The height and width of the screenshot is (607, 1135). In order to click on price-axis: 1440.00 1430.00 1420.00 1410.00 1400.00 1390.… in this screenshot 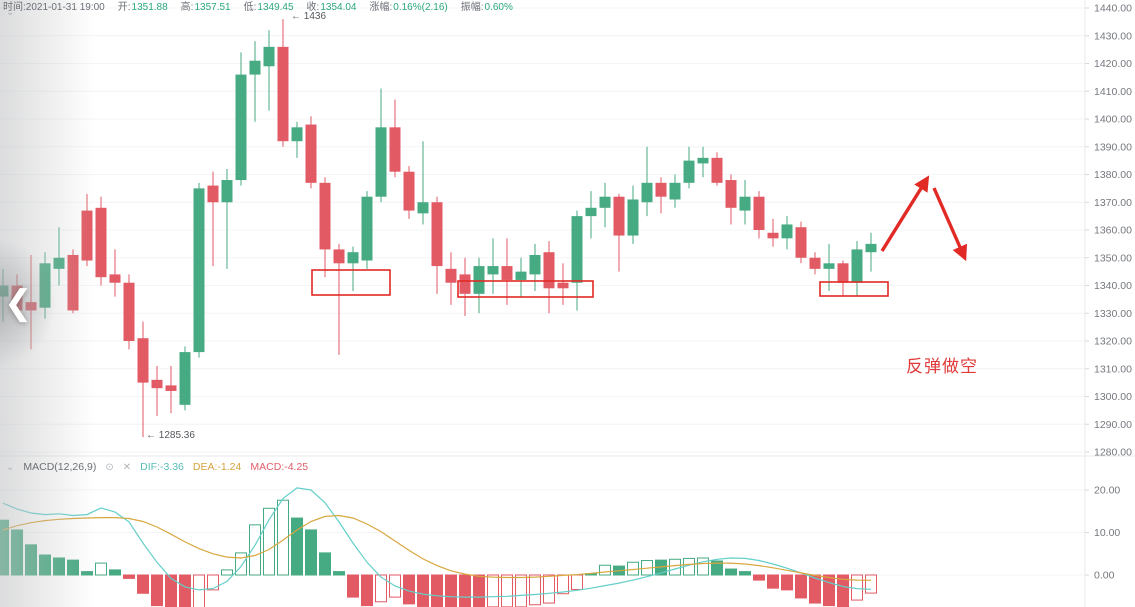, I will do `click(1108, 292)`.